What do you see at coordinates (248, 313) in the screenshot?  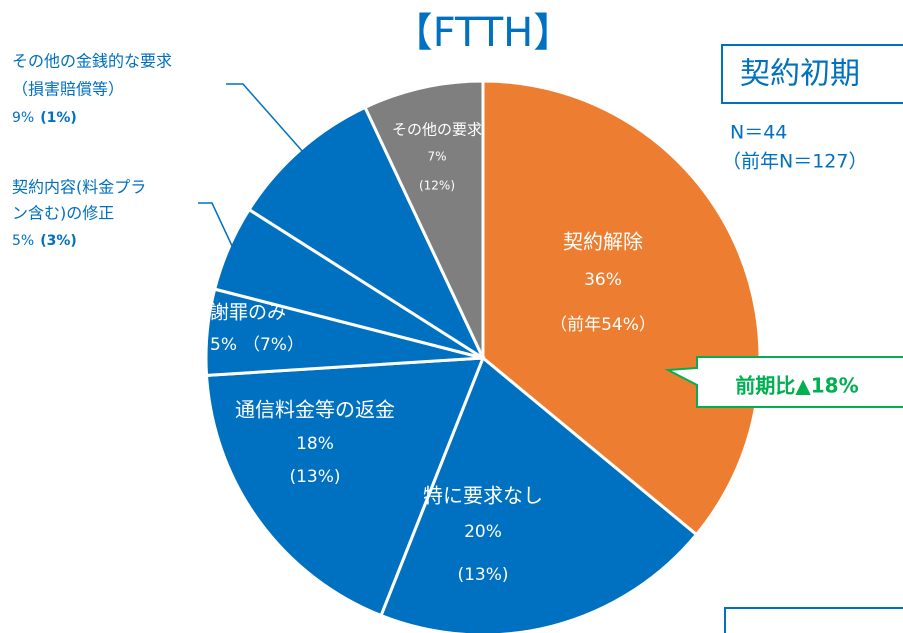 I see `category-label: 謝罪のみ` at bounding box center [248, 313].